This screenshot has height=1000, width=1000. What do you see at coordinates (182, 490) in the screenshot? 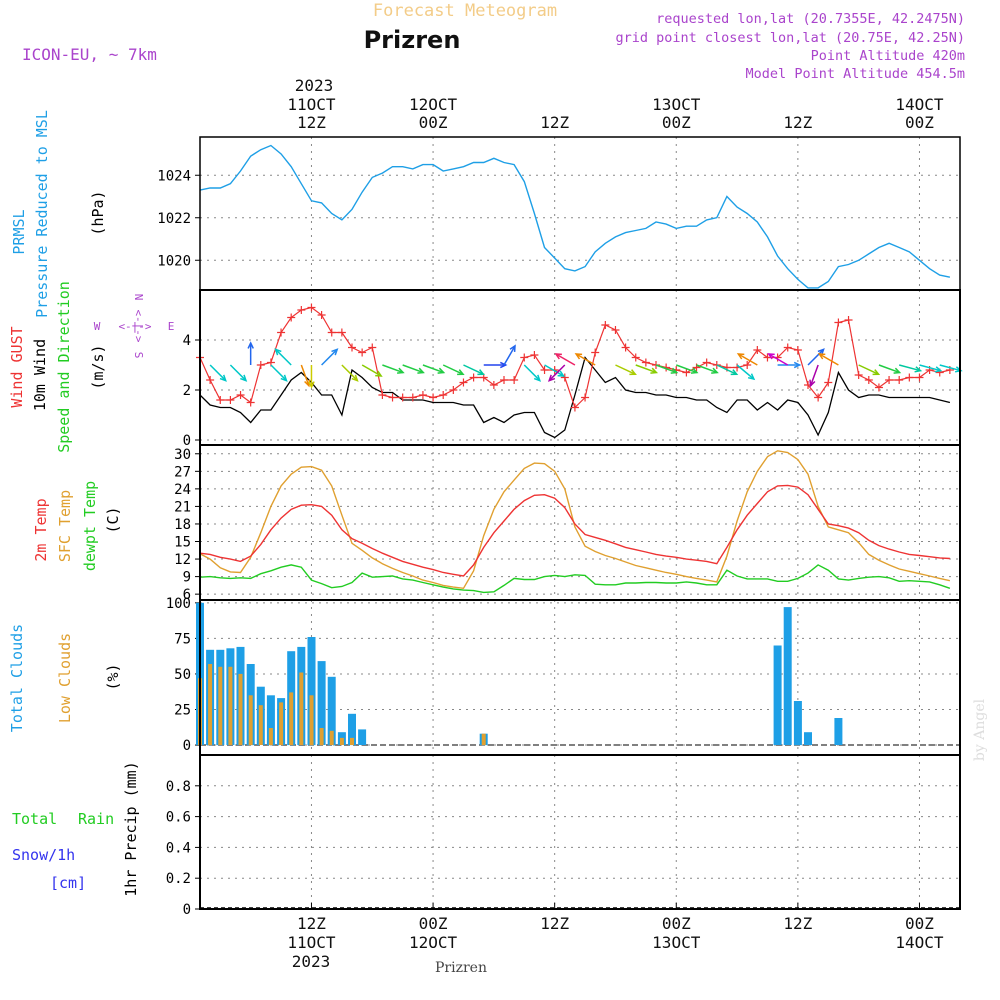
I see `y-tick-label: 24` at bounding box center [182, 490].